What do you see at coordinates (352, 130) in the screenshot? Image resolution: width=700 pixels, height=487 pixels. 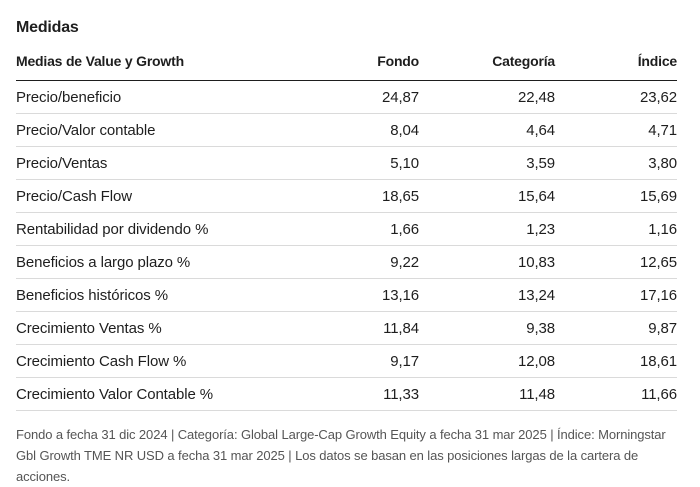 I see `fondo-value: 8,04` at bounding box center [352, 130].